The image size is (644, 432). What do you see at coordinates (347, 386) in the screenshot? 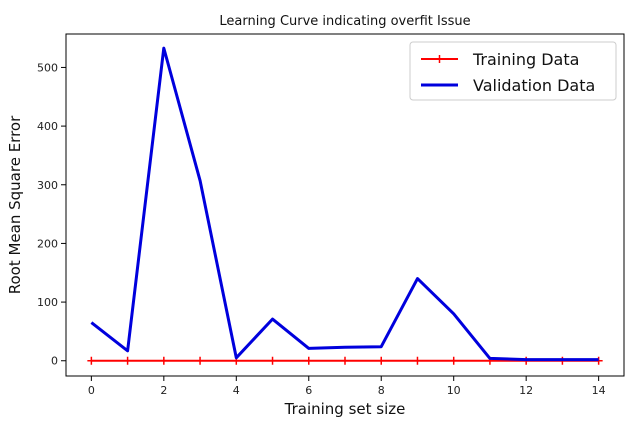
I see `x-axis: 0 2 4 6 8 10 12 14` at bounding box center [347, 386].